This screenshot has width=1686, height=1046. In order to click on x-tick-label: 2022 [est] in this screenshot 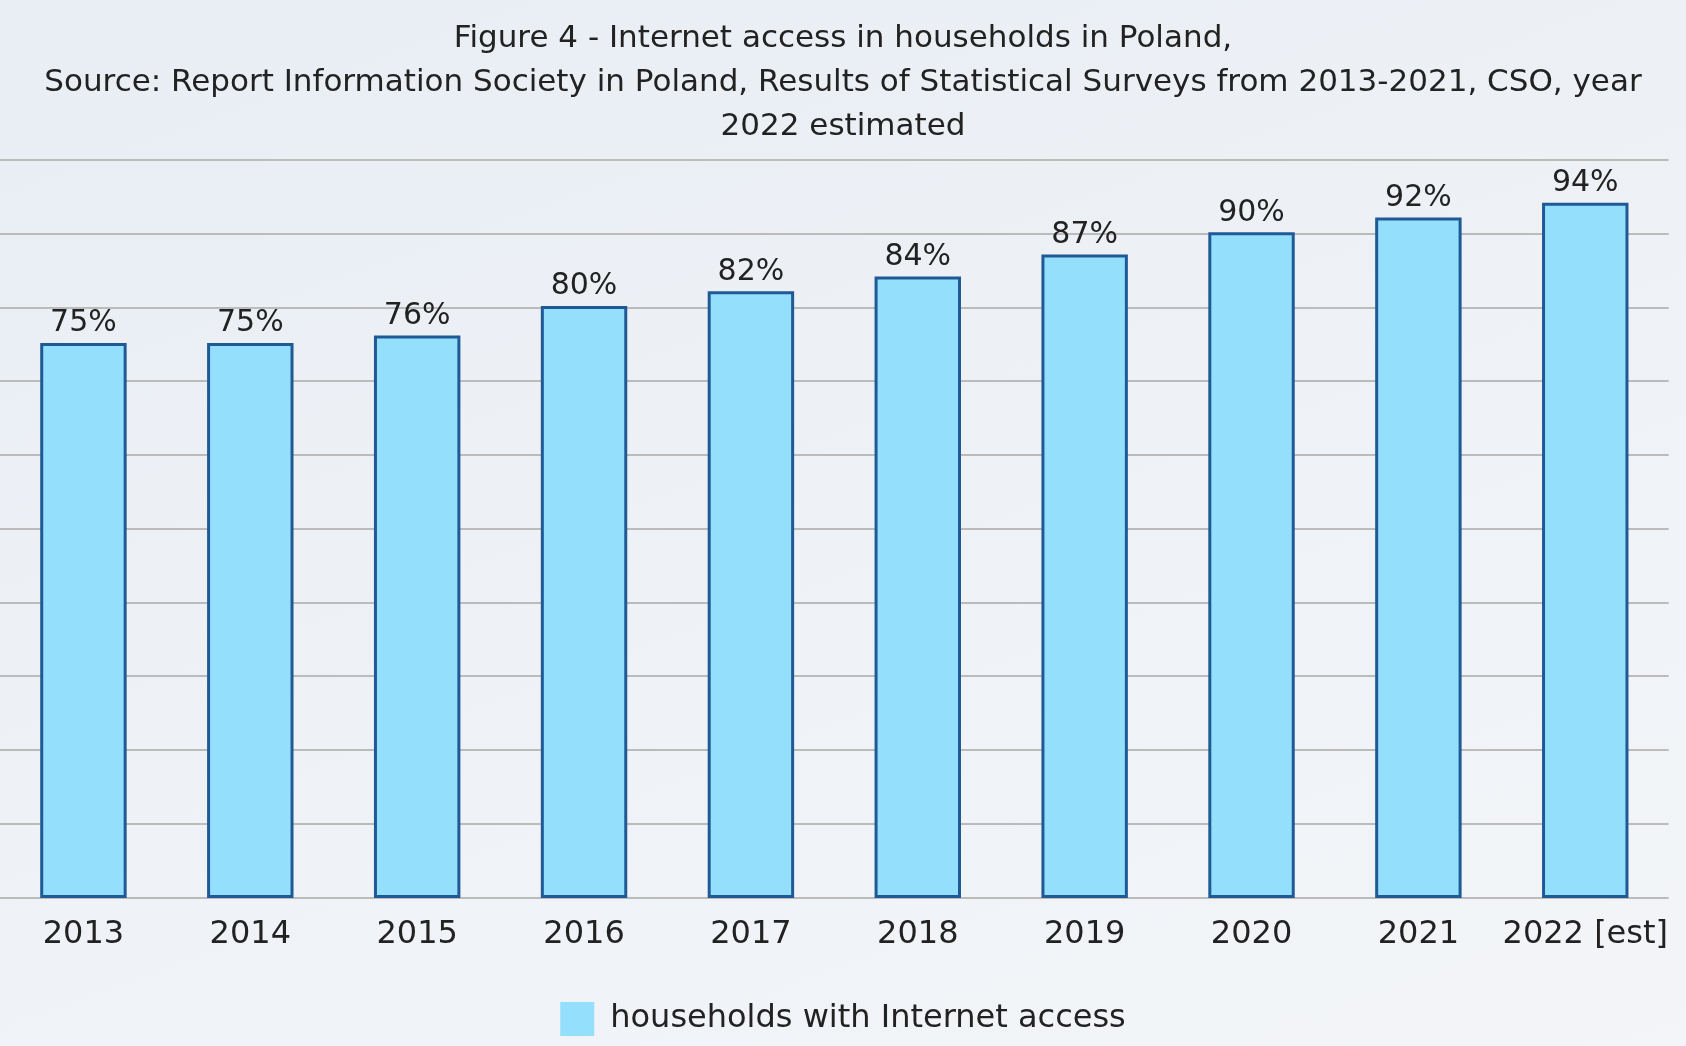, I will do `click(1585, 932)`.